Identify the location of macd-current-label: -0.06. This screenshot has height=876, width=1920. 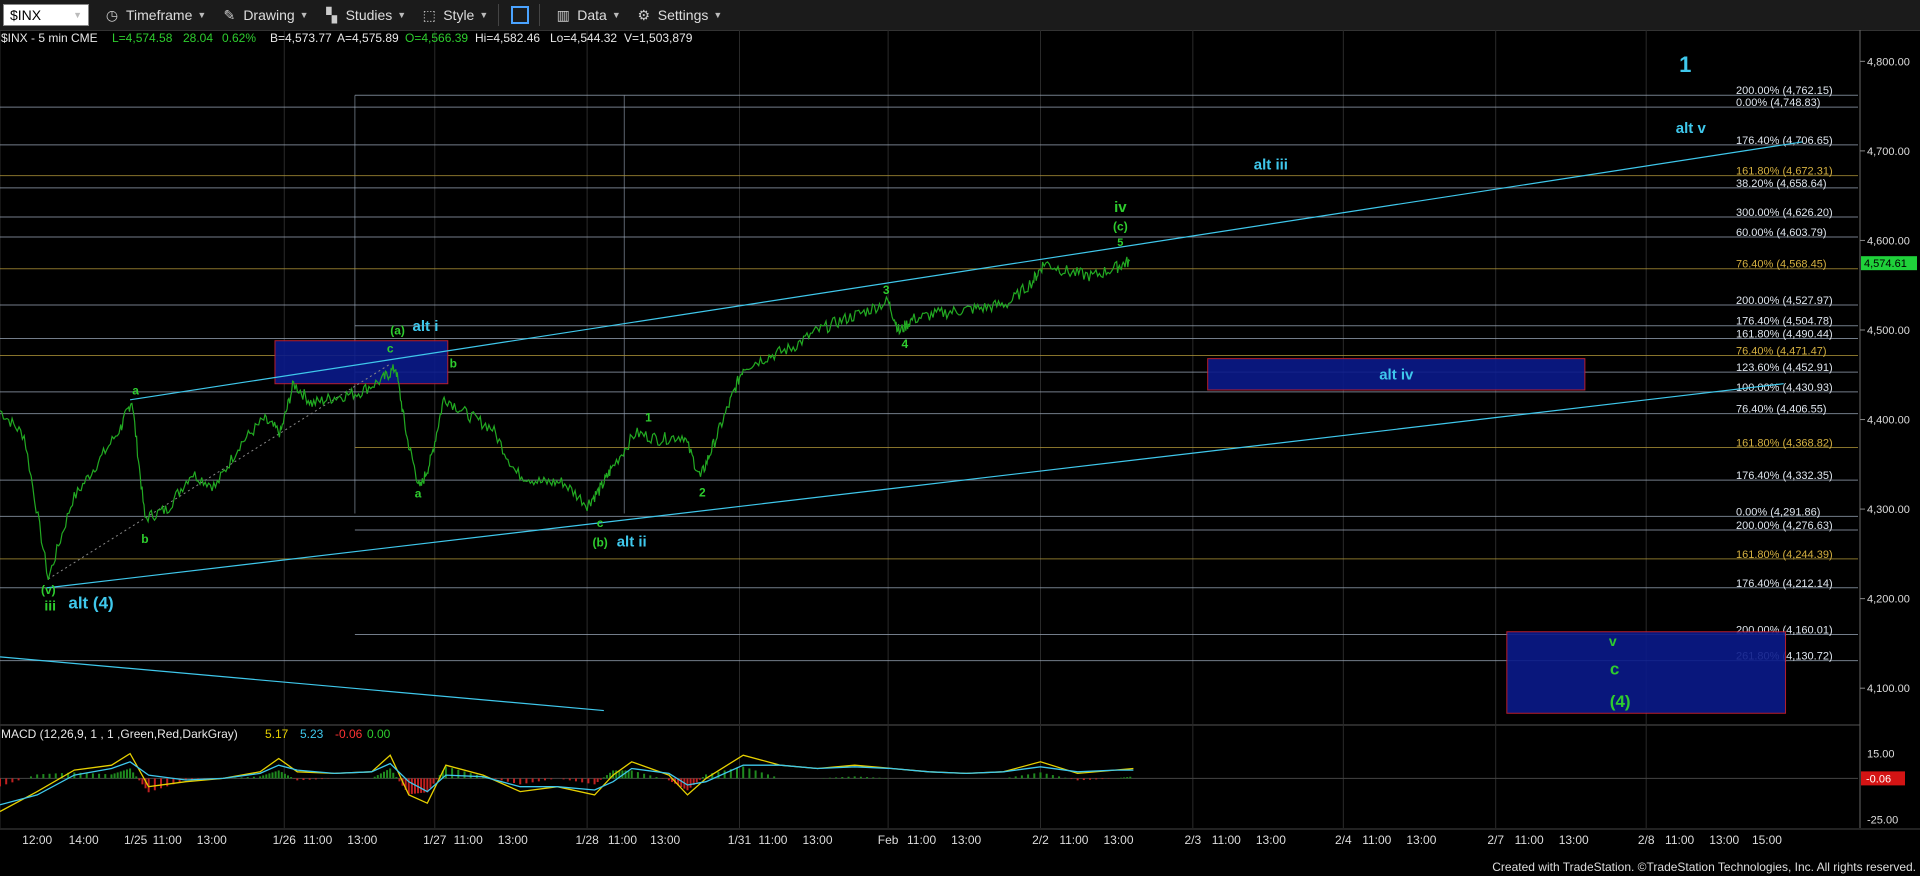
(1878, 779).